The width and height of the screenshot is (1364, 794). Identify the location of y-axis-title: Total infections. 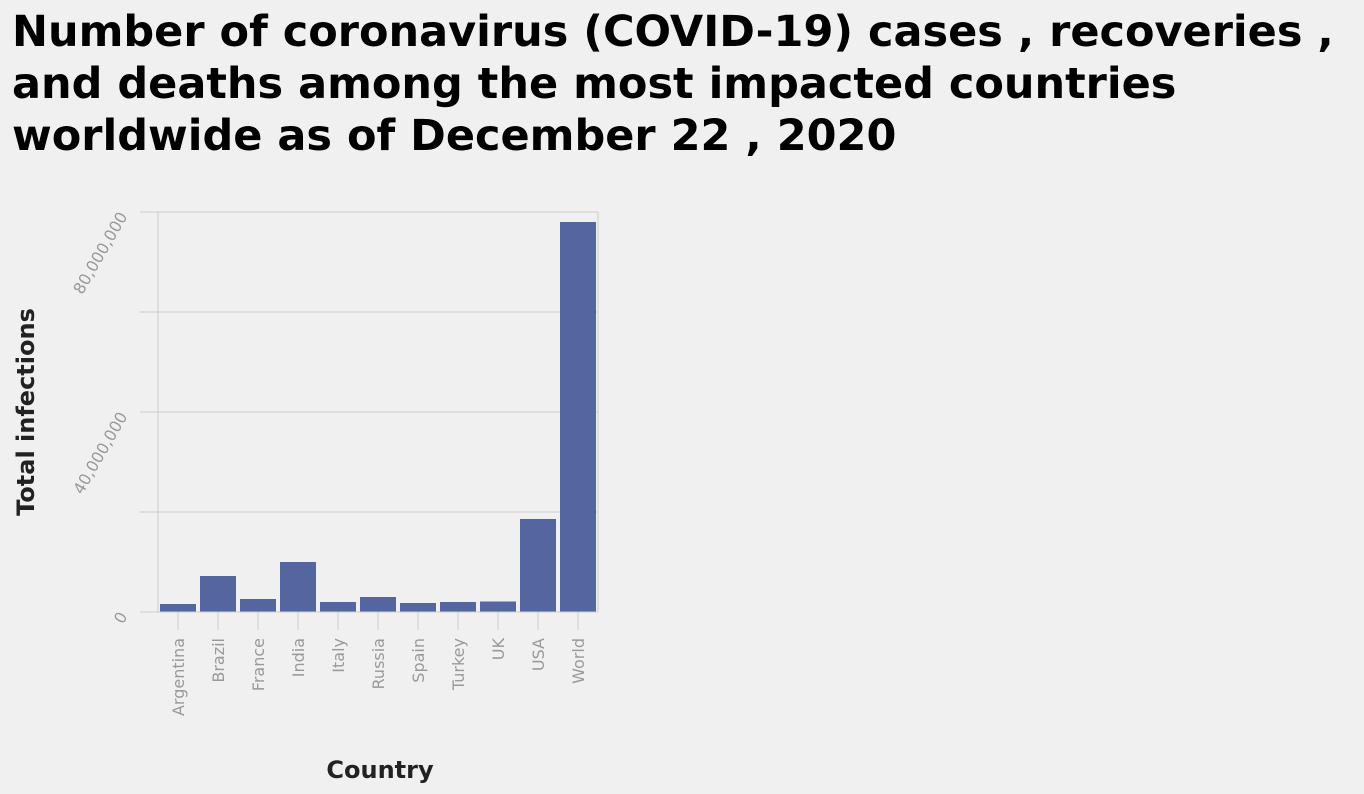
(26, 412).